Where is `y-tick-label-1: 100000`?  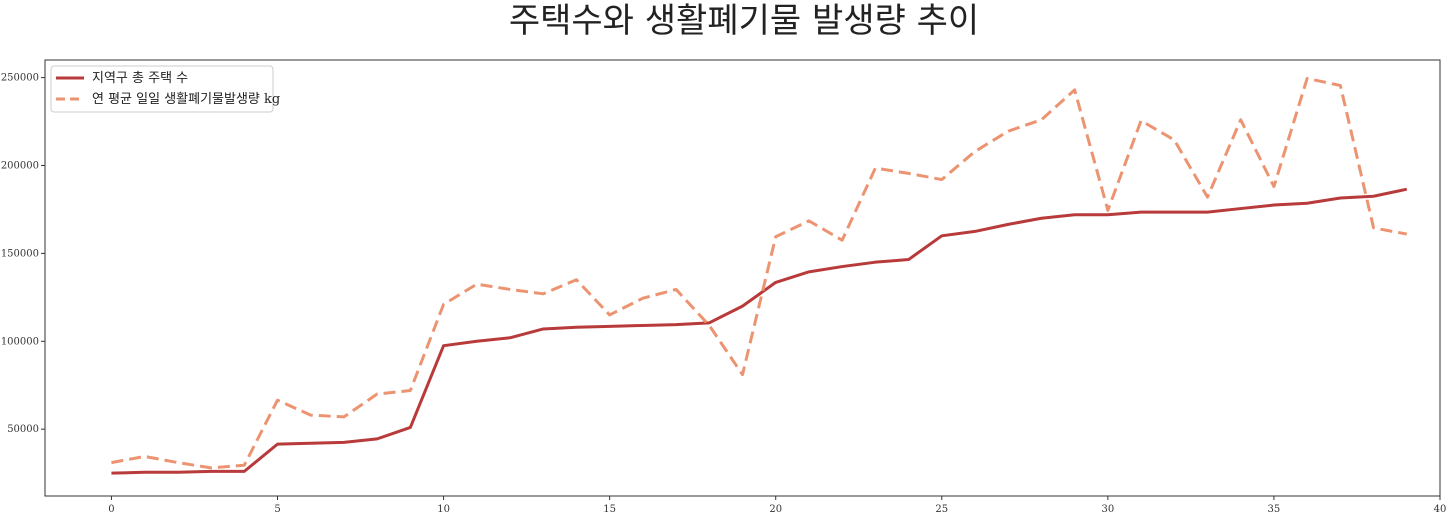
y-tick-label-1: 100000 is located at coordinates (20, 341).